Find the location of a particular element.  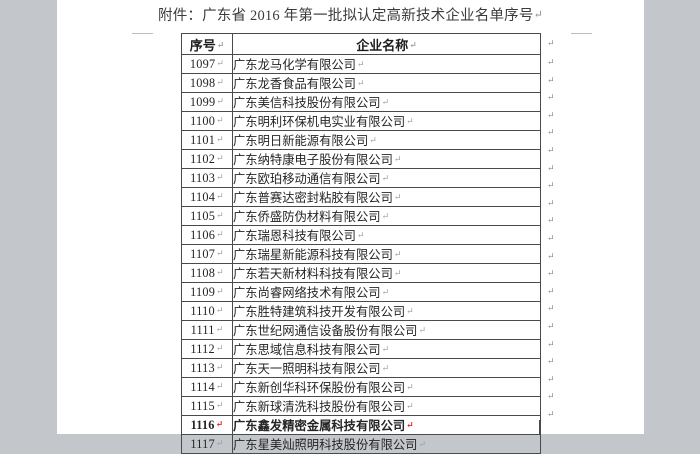

column-header-name: 企业名称↵ is located at coordinates (386, 44).